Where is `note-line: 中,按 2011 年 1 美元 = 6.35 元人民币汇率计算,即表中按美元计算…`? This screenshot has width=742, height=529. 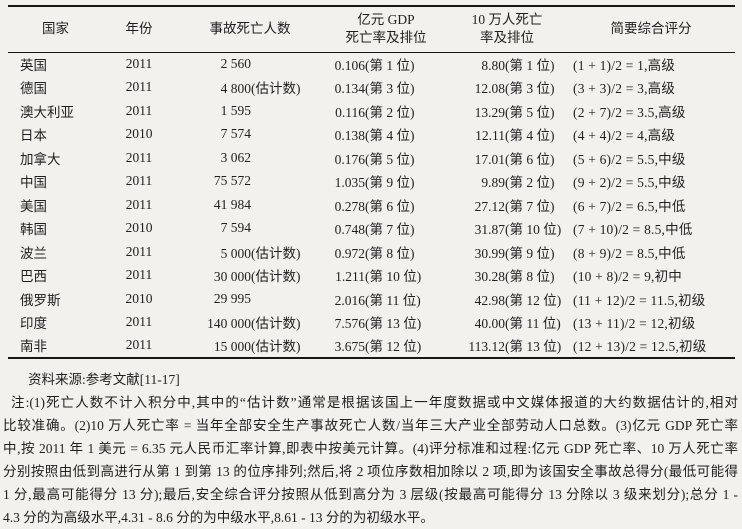
note-line: 中,按 2011 年 1 美元 = 6.35 元人民币汇率计算,即表中按美元计算… is located at coordinates (370, 448).